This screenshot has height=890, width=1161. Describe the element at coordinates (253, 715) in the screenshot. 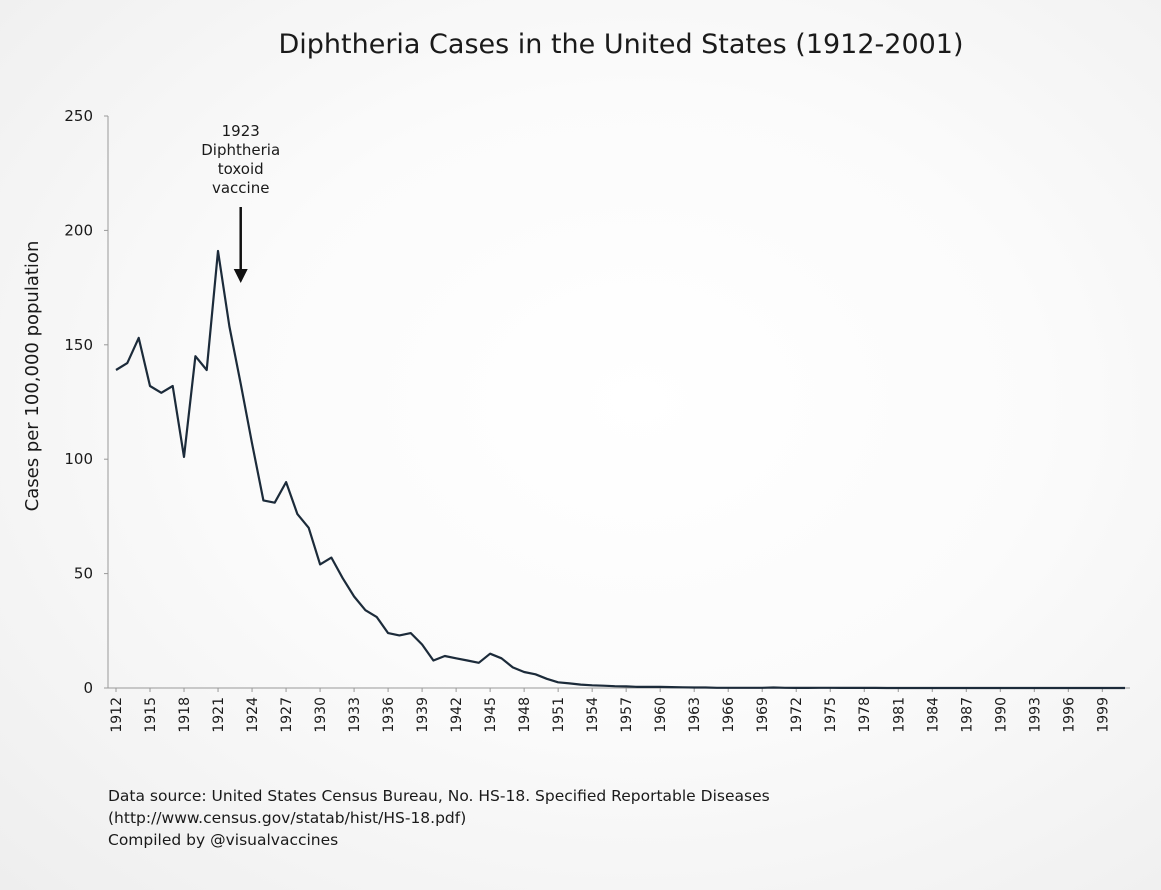

I see `x-tick-label: 1924` at that location.